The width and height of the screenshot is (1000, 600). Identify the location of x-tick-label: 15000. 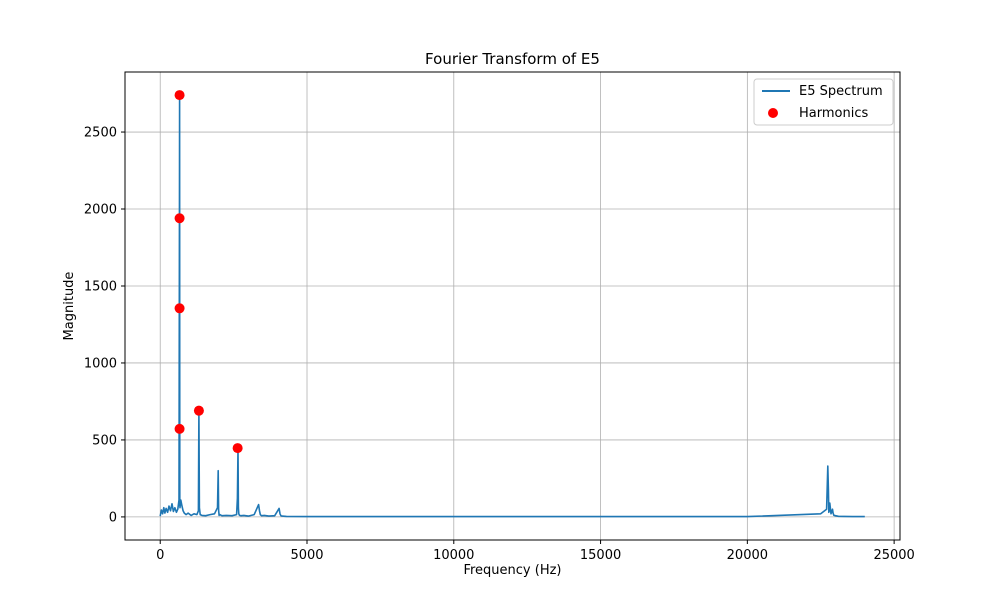
(600, 555).